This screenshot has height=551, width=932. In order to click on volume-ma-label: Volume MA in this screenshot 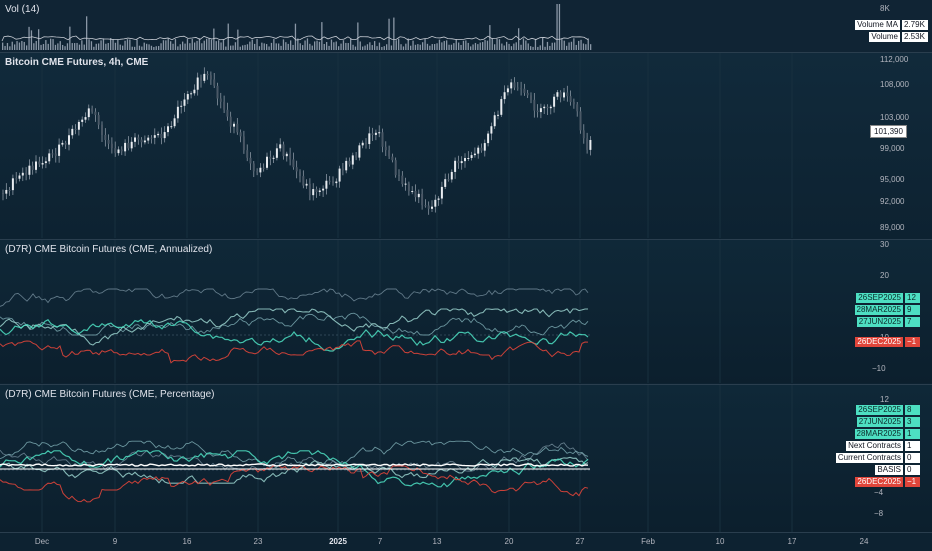, I will do `click(877, 25)`.